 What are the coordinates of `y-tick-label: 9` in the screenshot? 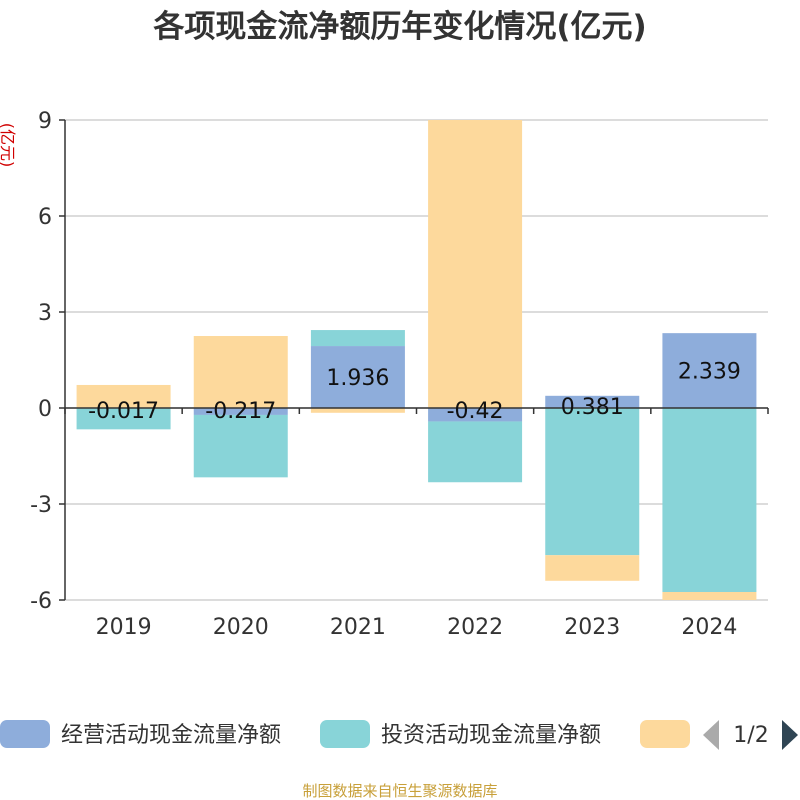 It's located at (45, 121).